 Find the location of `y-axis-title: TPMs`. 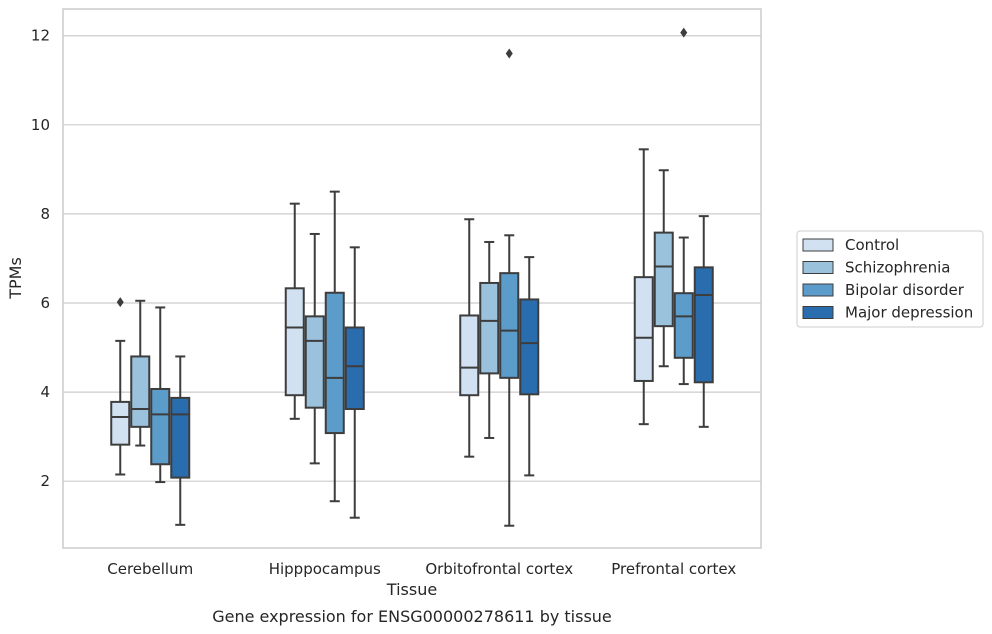

y-axis-title: TPMs is located at coordinates (15, 278).